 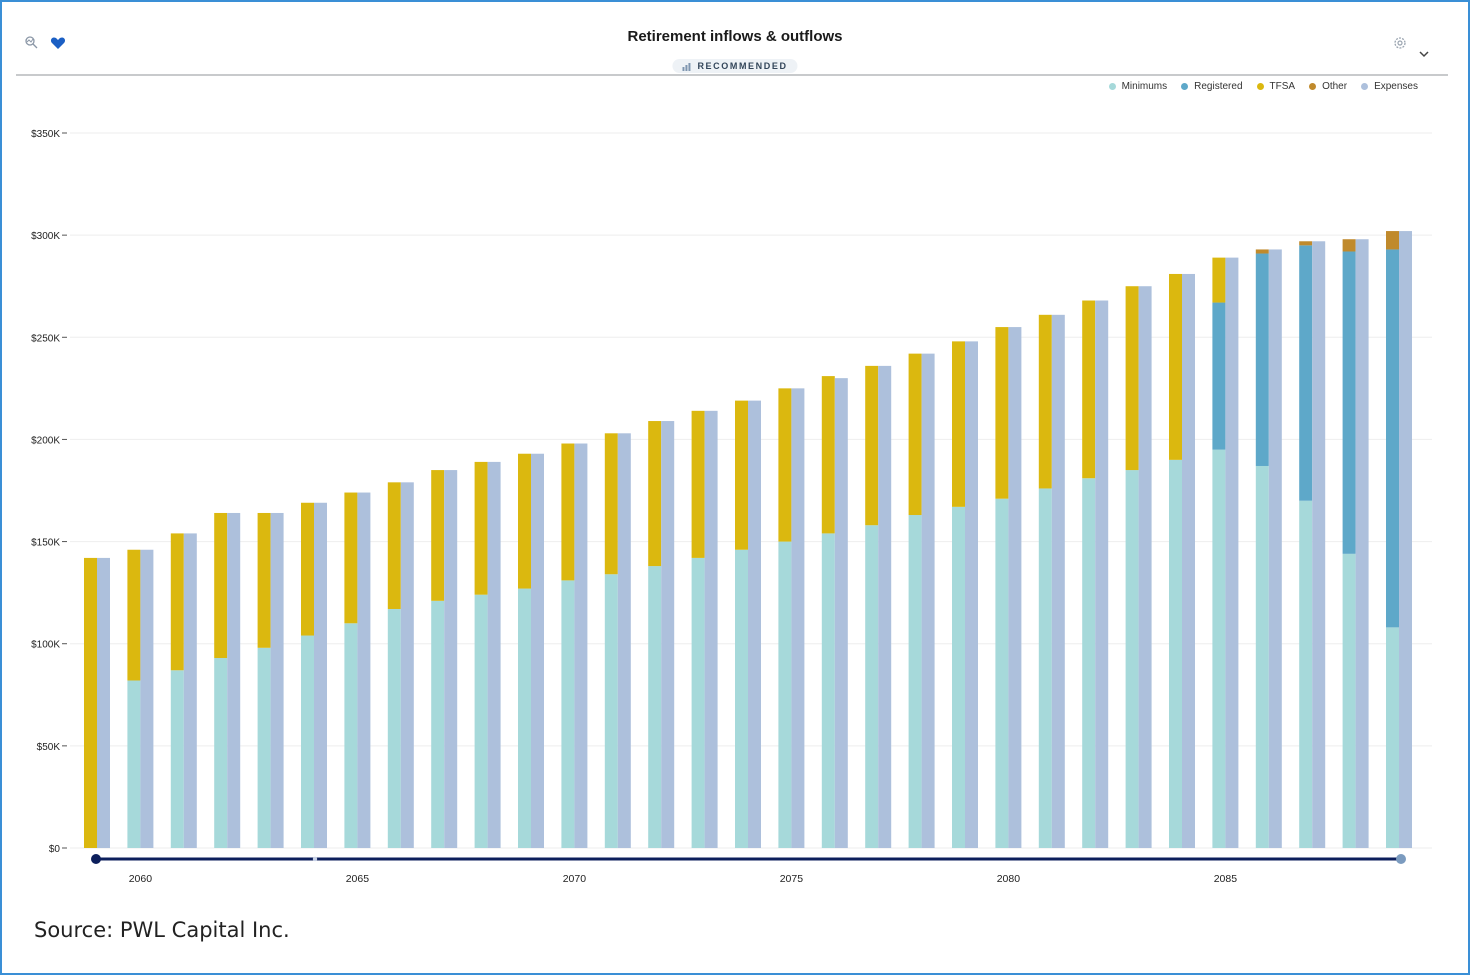 What do you see at coordinates (1009, 879) in the screenshot?
I see `x-tick-label: 2080` at bounding box center [1009, 879].